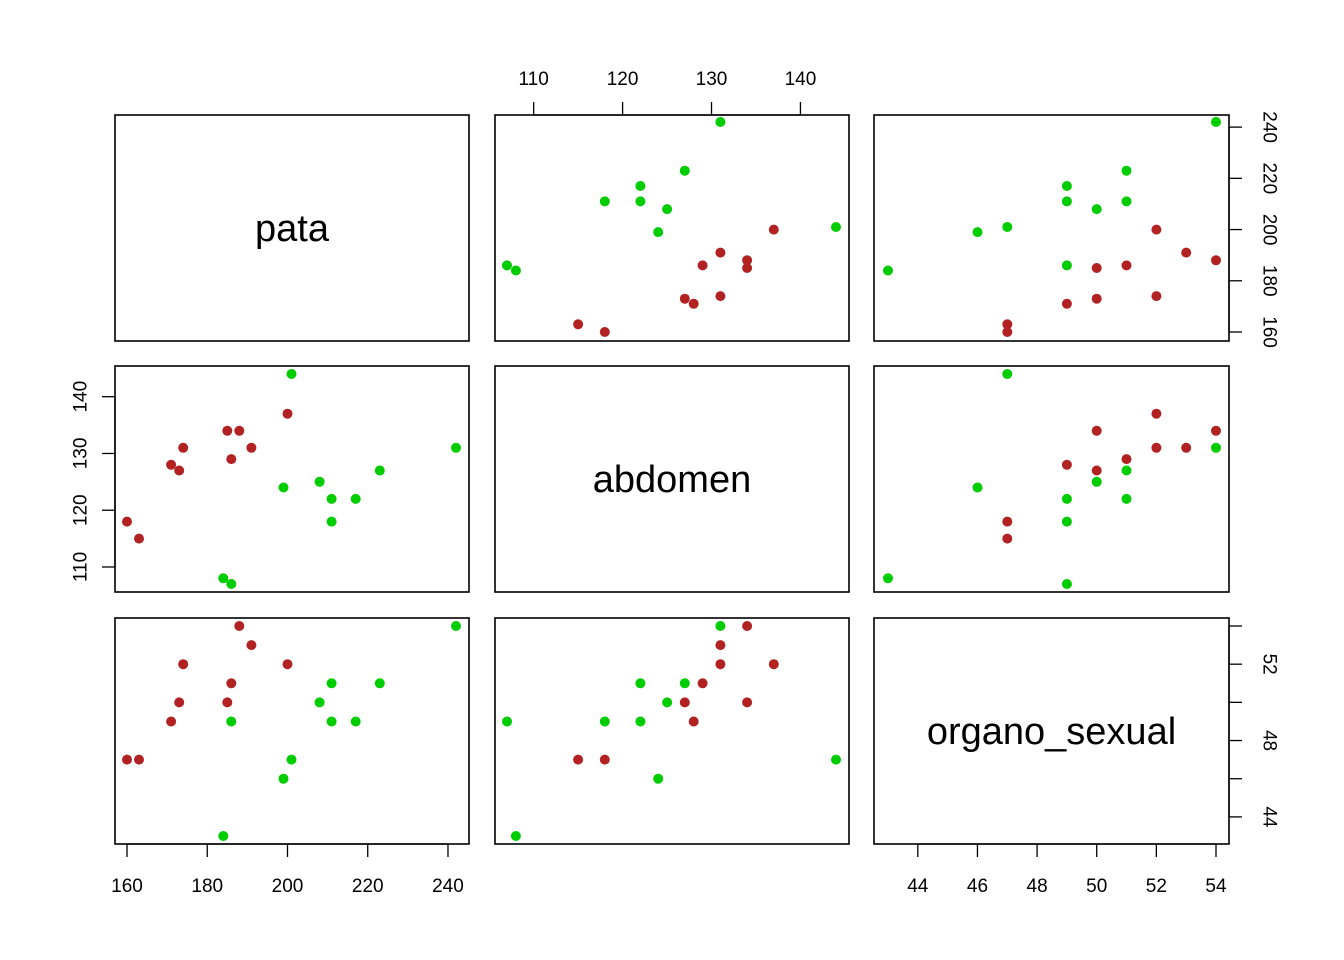 Image resolution: width=1344 pixels, height=960 pixels. Describe the element at coordinates (1269, 332) in the screenshot. I see `tick-label-pata-160: 160` at that location.